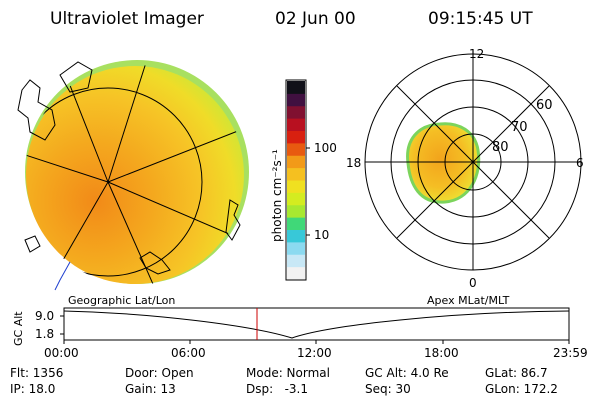 The width and height of the screenshot is (600, 400). I want to click on mlt-label-12: 12, so click(477, 54).